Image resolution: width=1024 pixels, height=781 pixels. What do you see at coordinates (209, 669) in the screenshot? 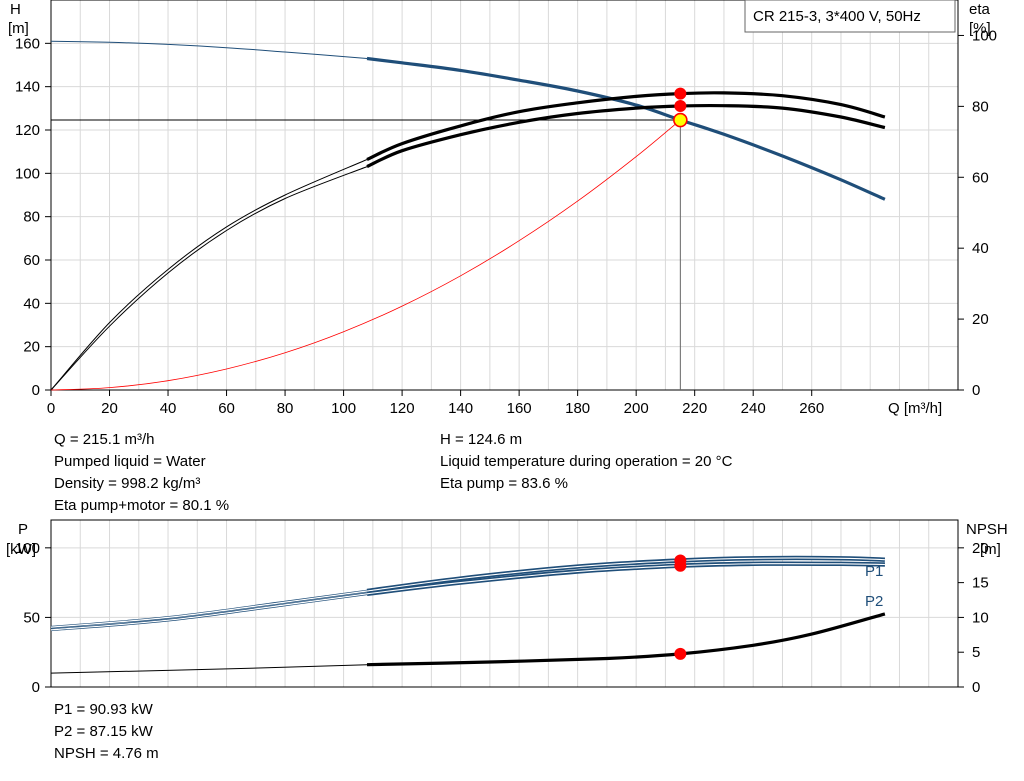
I see `bottom-NPSH-curve-thin` at bounding box center [209, 669].